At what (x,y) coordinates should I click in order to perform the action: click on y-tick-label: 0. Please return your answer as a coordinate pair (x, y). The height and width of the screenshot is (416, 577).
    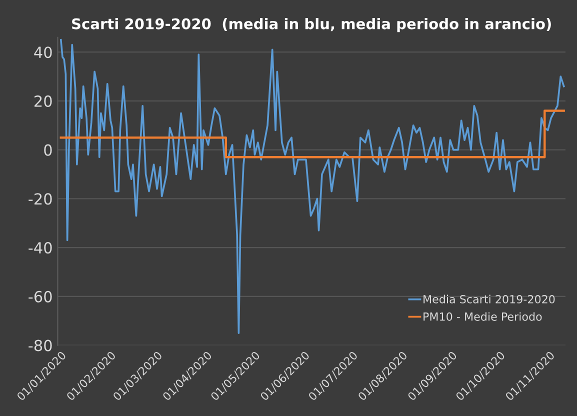
    Looking at the image, I should click on (48, 150).